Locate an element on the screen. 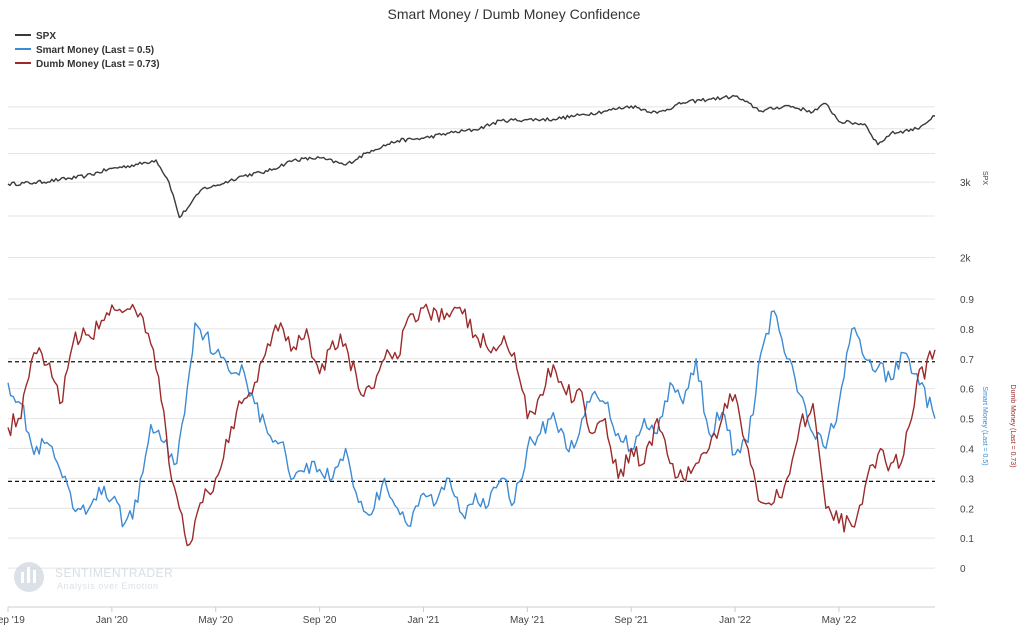  legend-label-spx: SPX is located at coordinates (46, 36).